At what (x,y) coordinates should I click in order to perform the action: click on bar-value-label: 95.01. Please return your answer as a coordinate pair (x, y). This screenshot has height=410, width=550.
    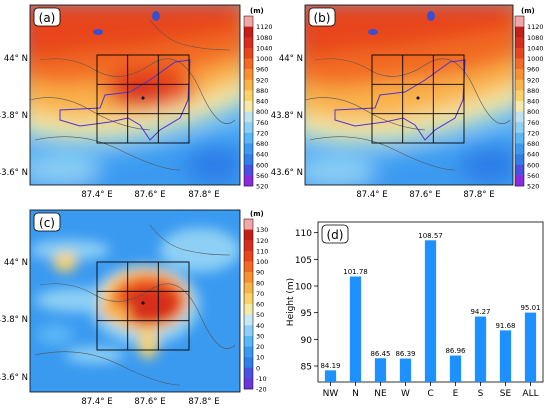
    Looking at the image, I should click on (530, 308).